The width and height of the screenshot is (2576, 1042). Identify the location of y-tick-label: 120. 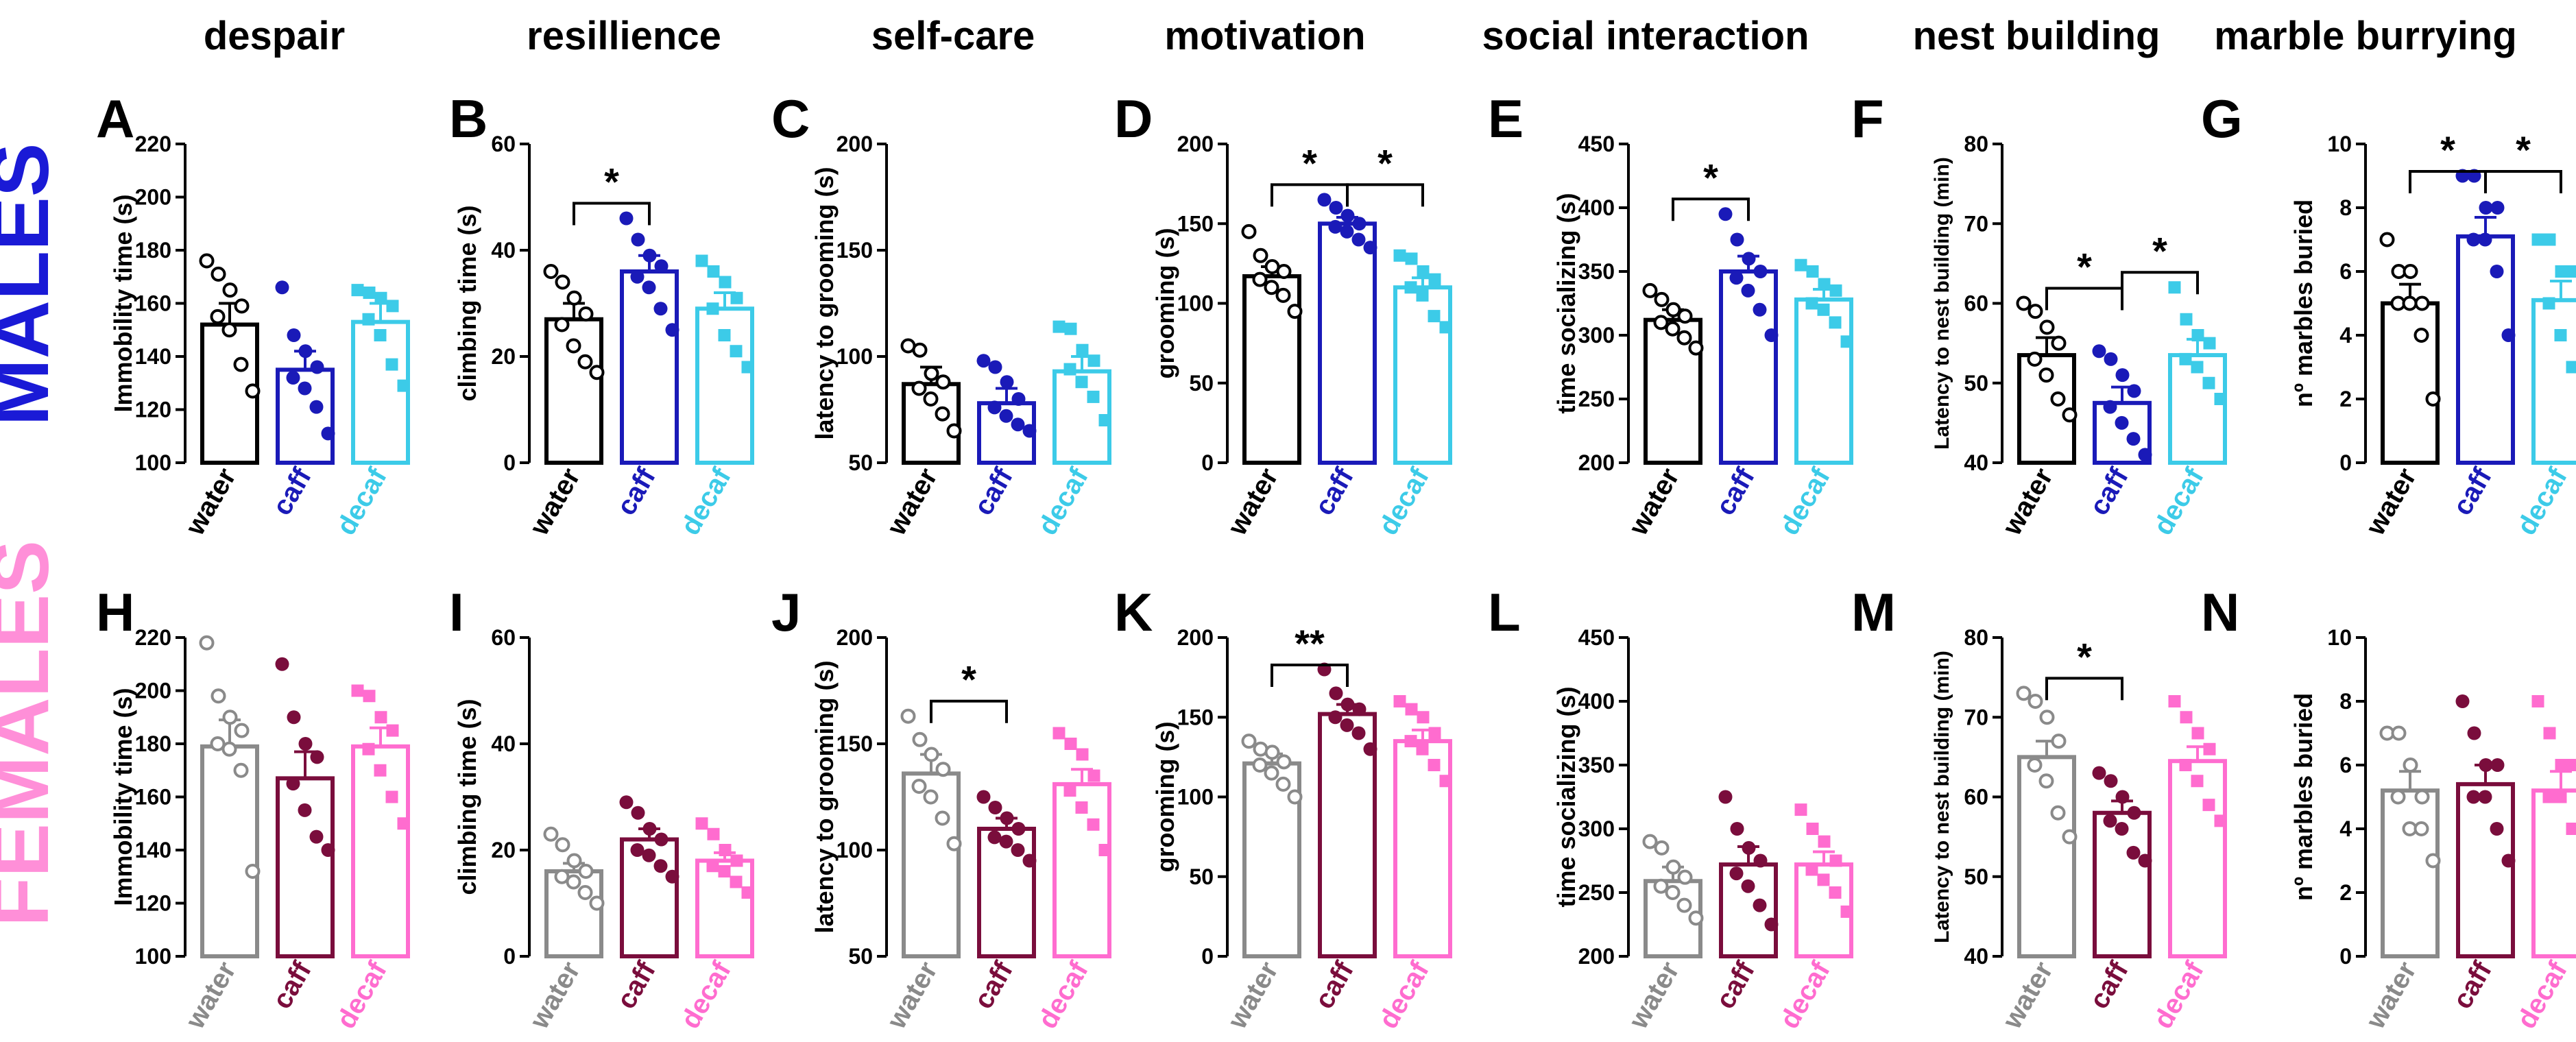
(153, 903).